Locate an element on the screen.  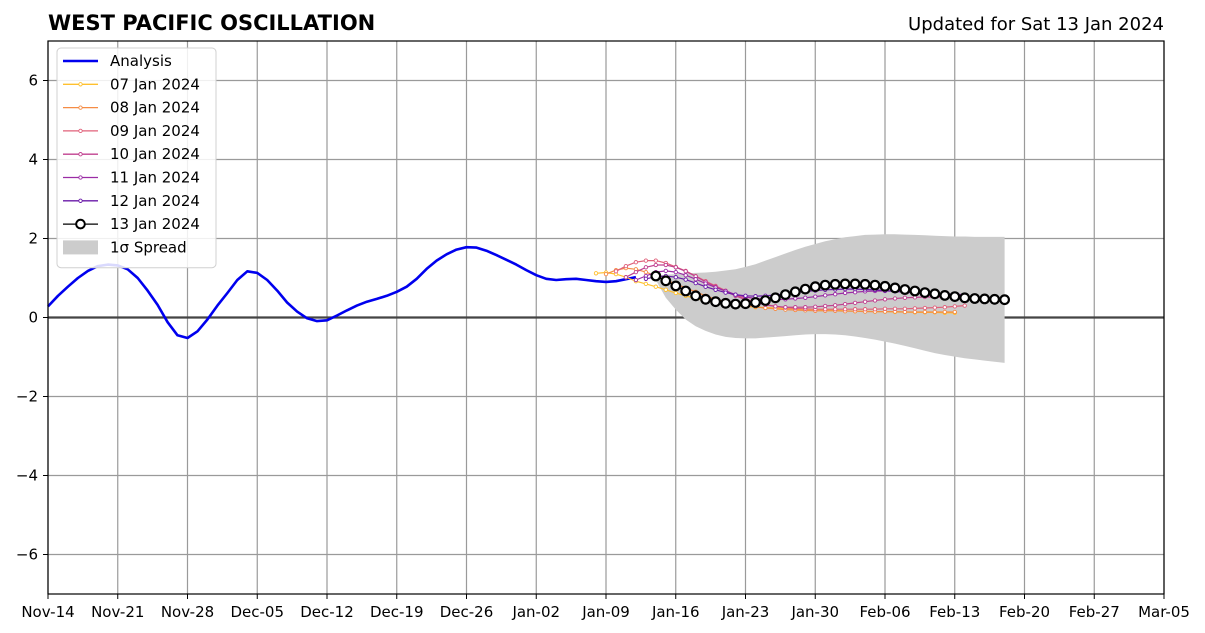
legend-label: Analysis is located at coordinates (141, 61).